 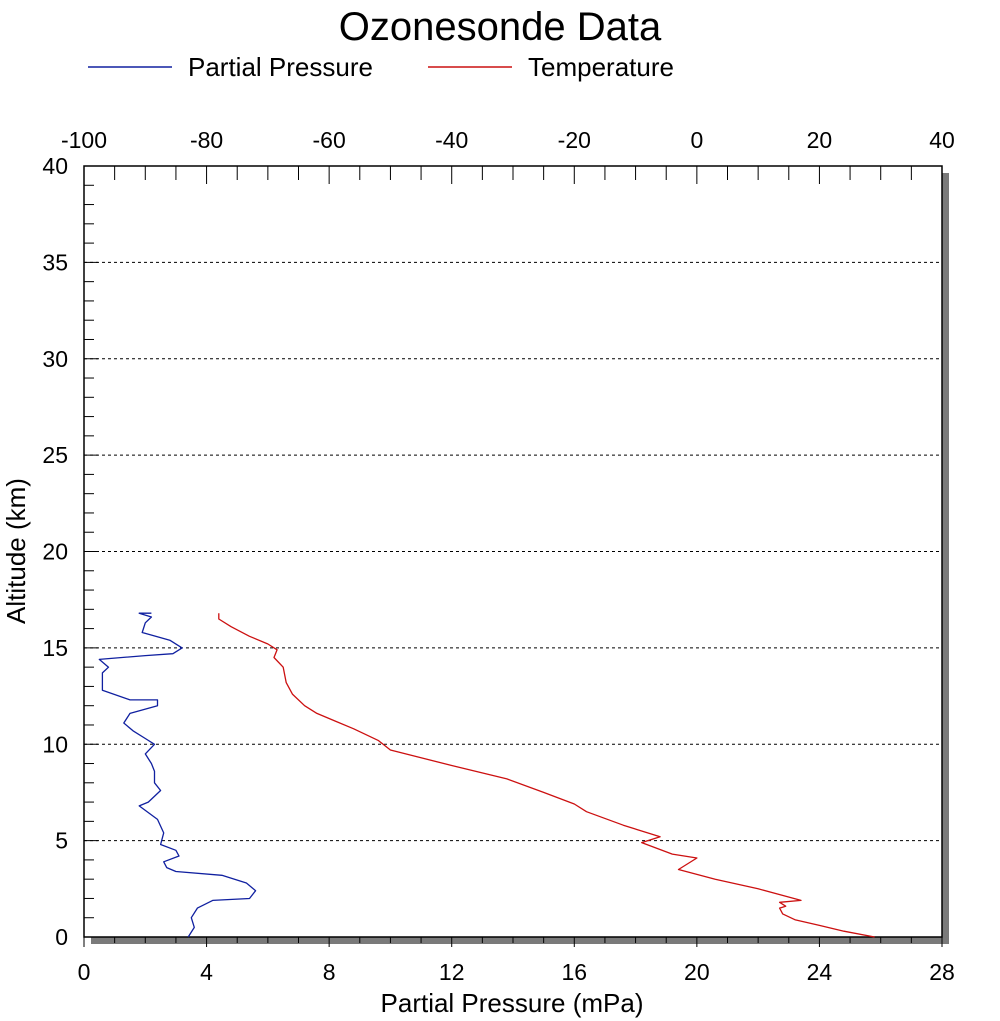 What do you see at coordinates (574, 972) in the screenshot?
I see `x-bottom-tick-label: 16` at bounding box center [574, 972].